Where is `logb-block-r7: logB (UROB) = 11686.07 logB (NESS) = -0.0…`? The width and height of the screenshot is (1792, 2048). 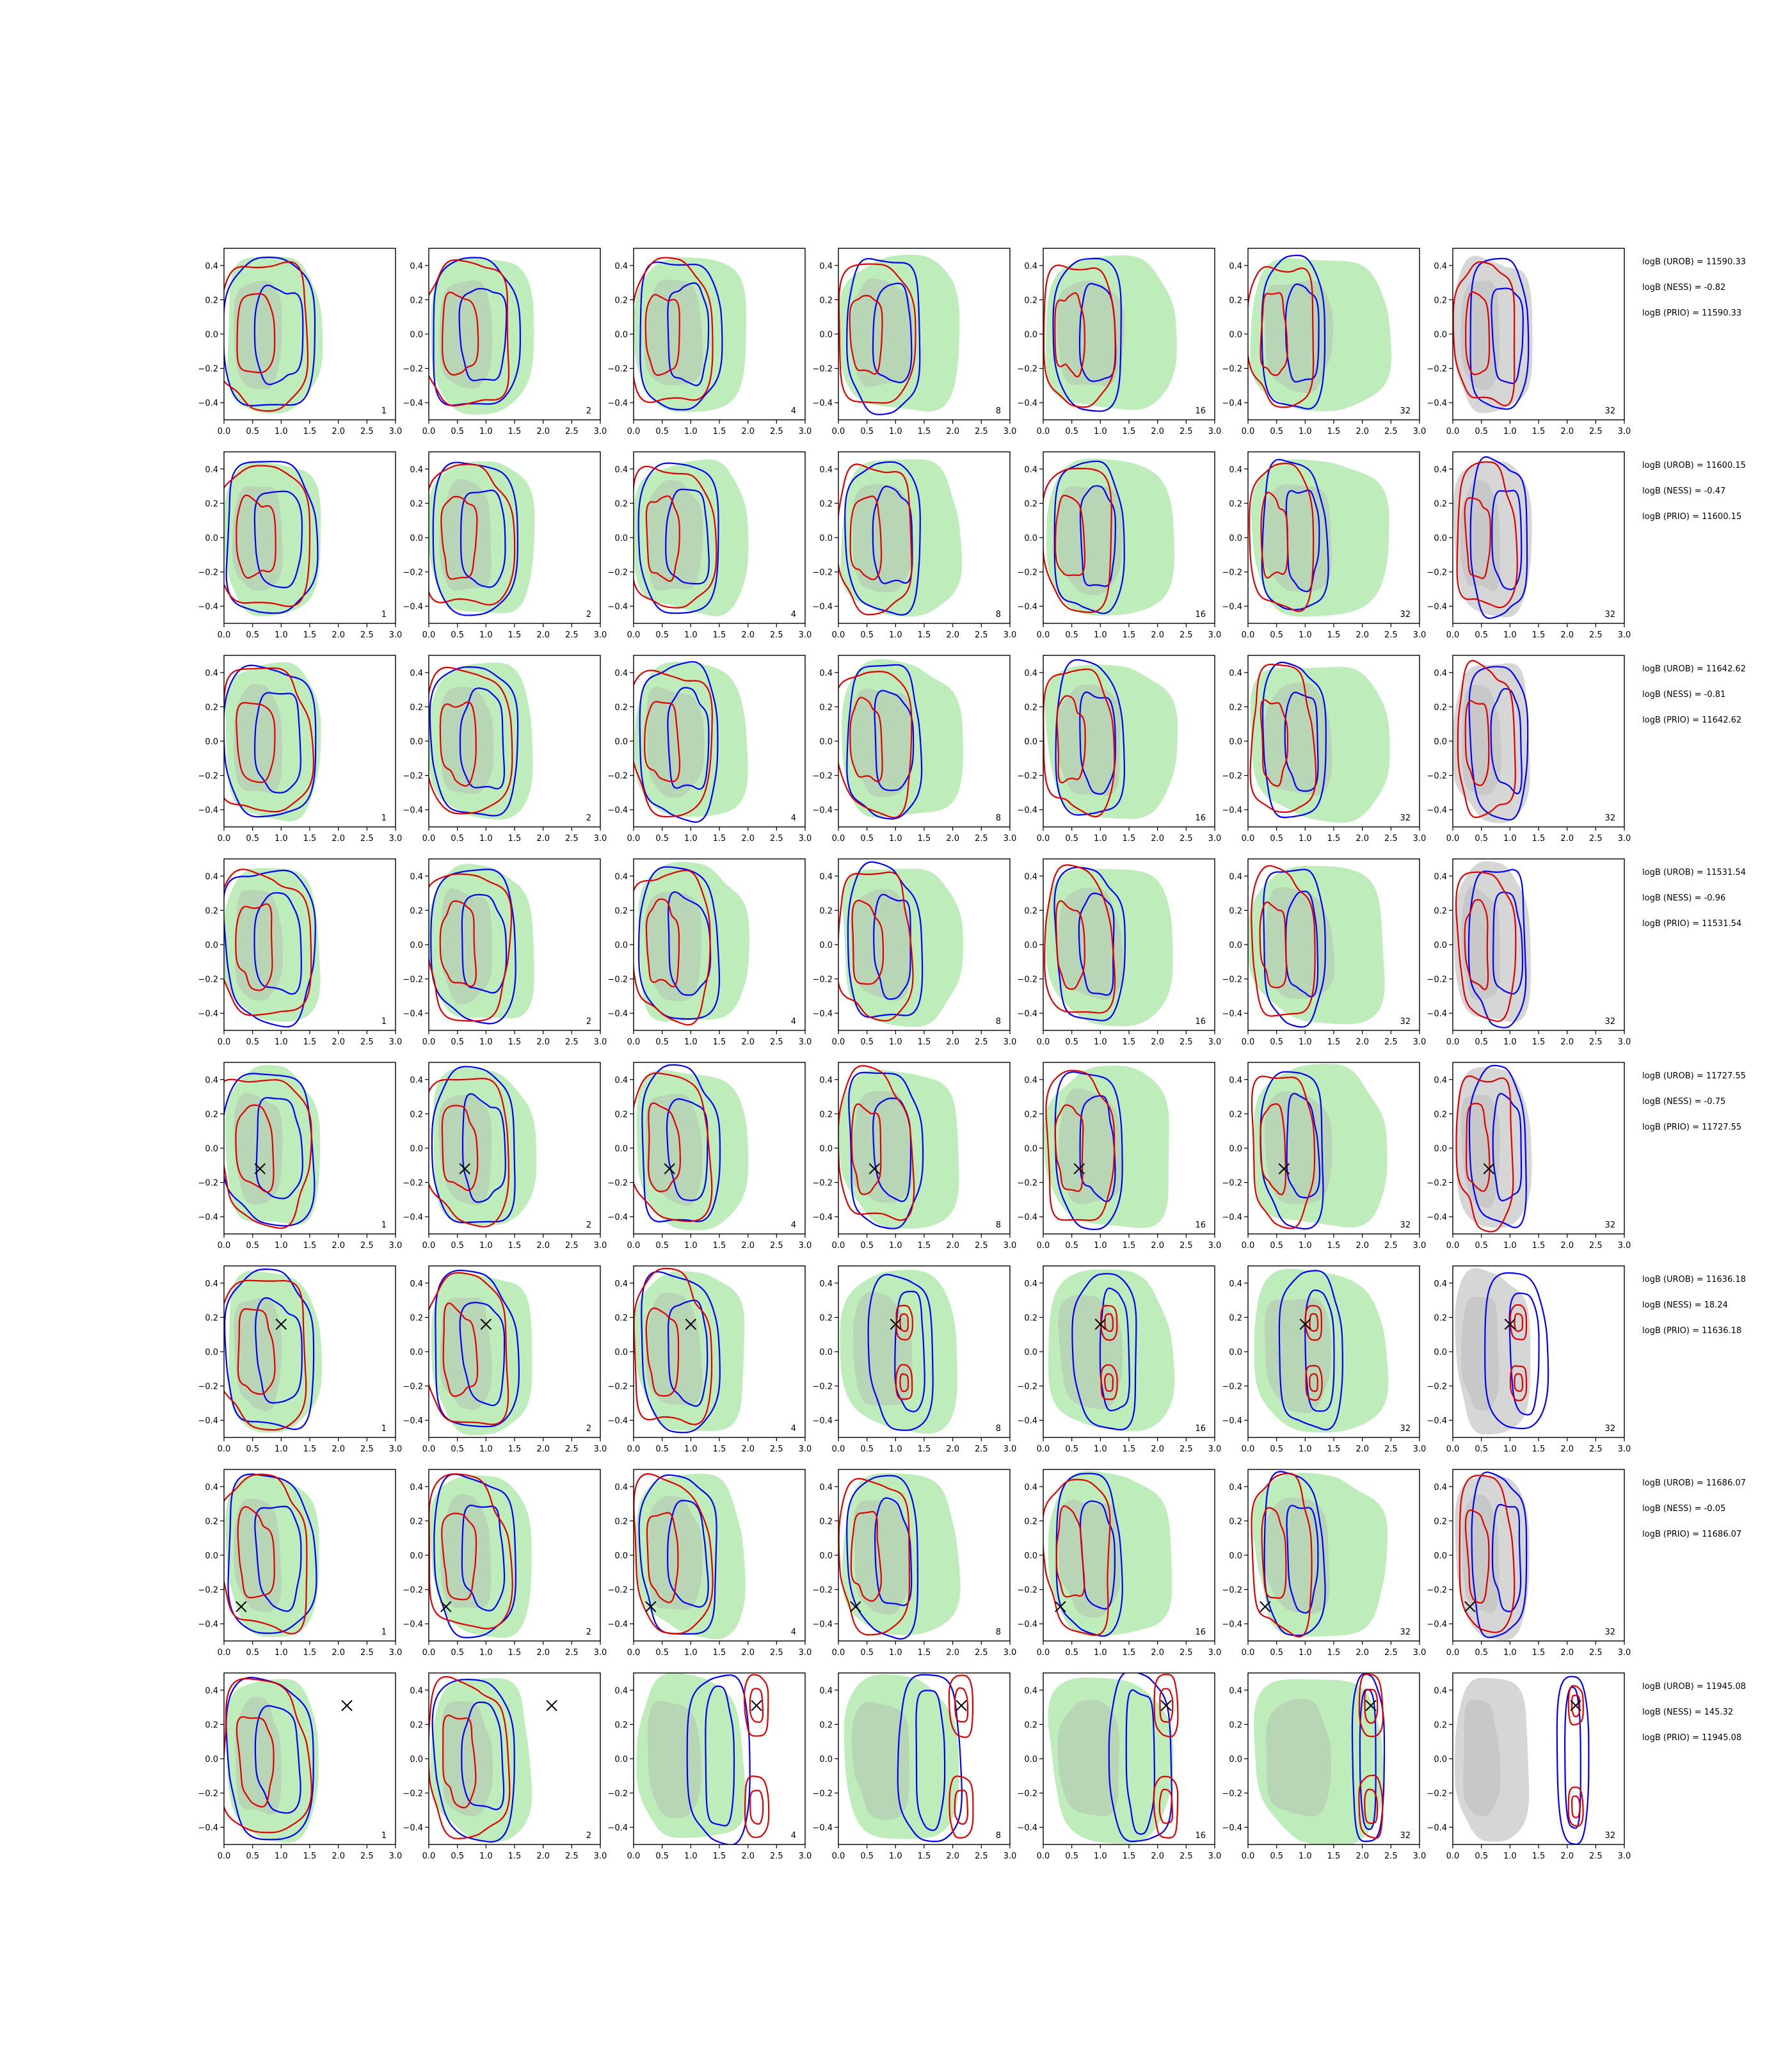
logb-block-r7: logB (UROB) = 11686.07 logB (NESS) = -0.0… is located at coordinates (1694, 1508).